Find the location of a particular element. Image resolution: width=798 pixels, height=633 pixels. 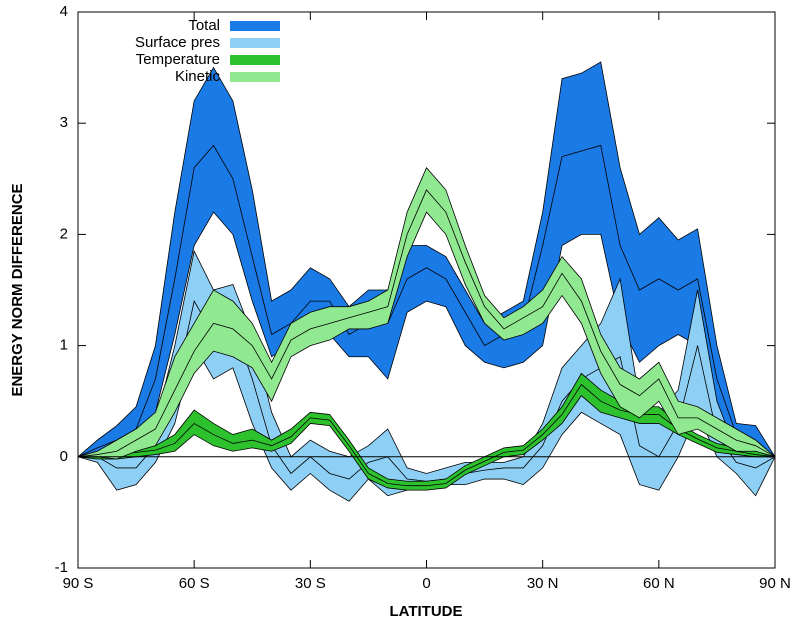

y-tick-label: 3 is located at coordinates (64, 122).